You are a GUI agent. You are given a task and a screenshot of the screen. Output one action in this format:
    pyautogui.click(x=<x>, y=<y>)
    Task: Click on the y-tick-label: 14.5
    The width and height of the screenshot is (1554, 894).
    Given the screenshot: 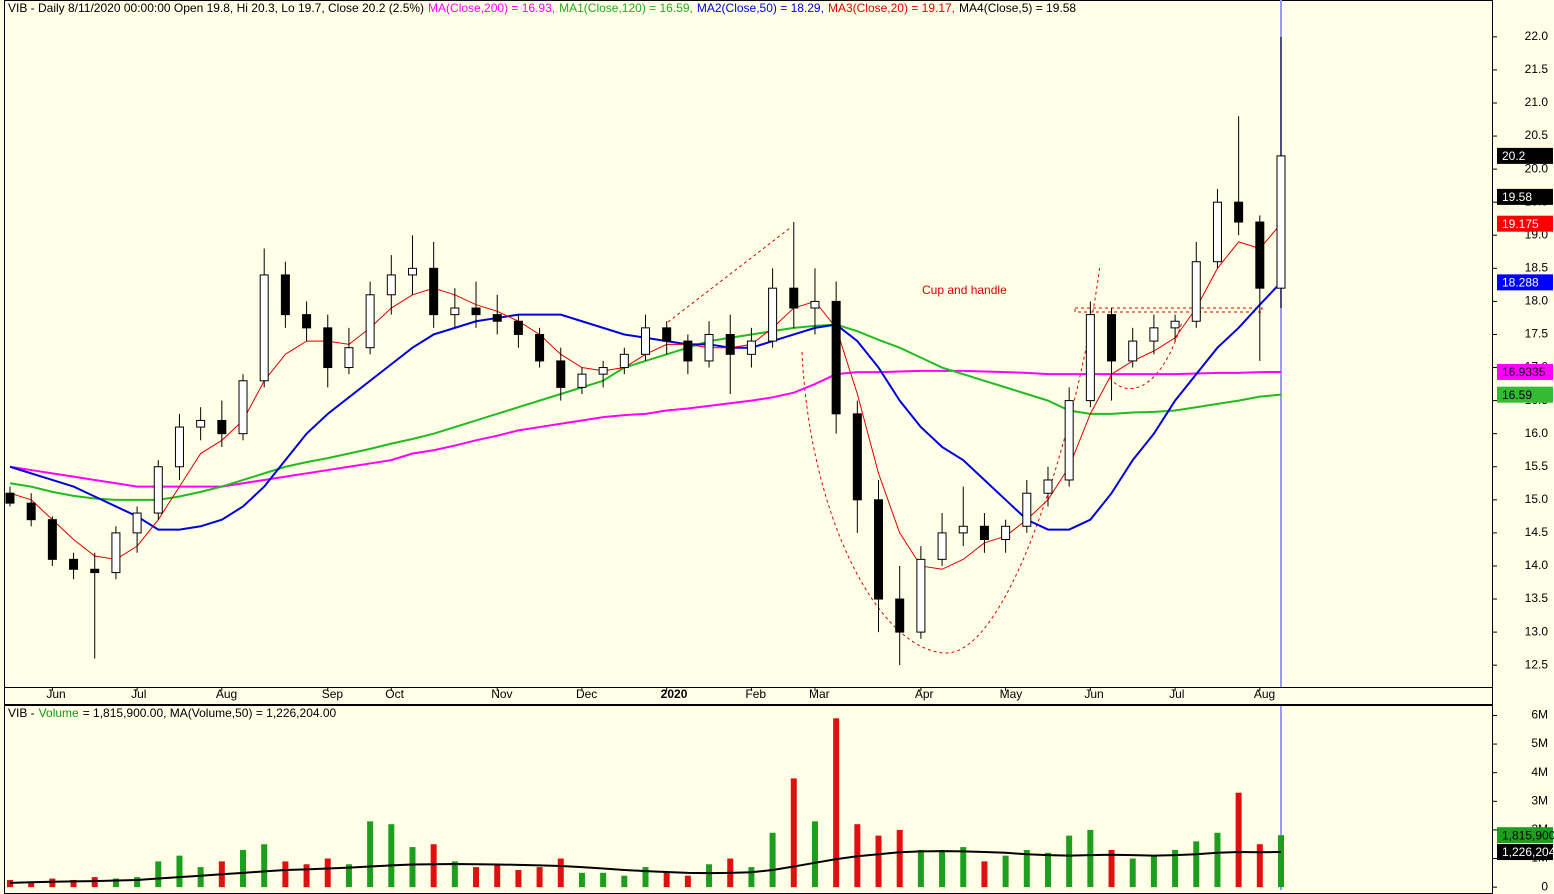 What is the action you would take?
    pyautogui.click(x=1537, y=532)
    